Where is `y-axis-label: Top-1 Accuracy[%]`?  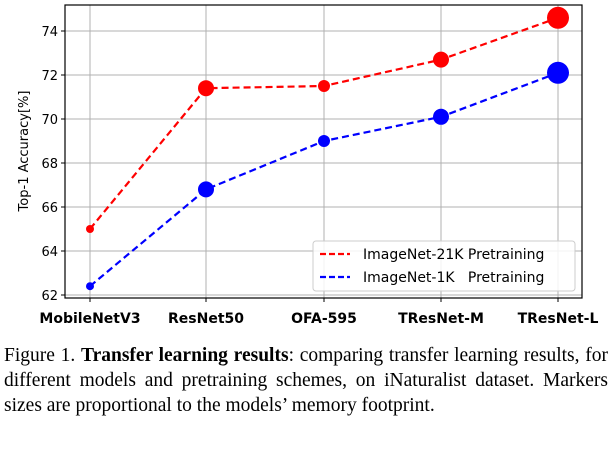 y-axis-label: Top-1 Accuracy[%] is located at coordinates (24, 152).